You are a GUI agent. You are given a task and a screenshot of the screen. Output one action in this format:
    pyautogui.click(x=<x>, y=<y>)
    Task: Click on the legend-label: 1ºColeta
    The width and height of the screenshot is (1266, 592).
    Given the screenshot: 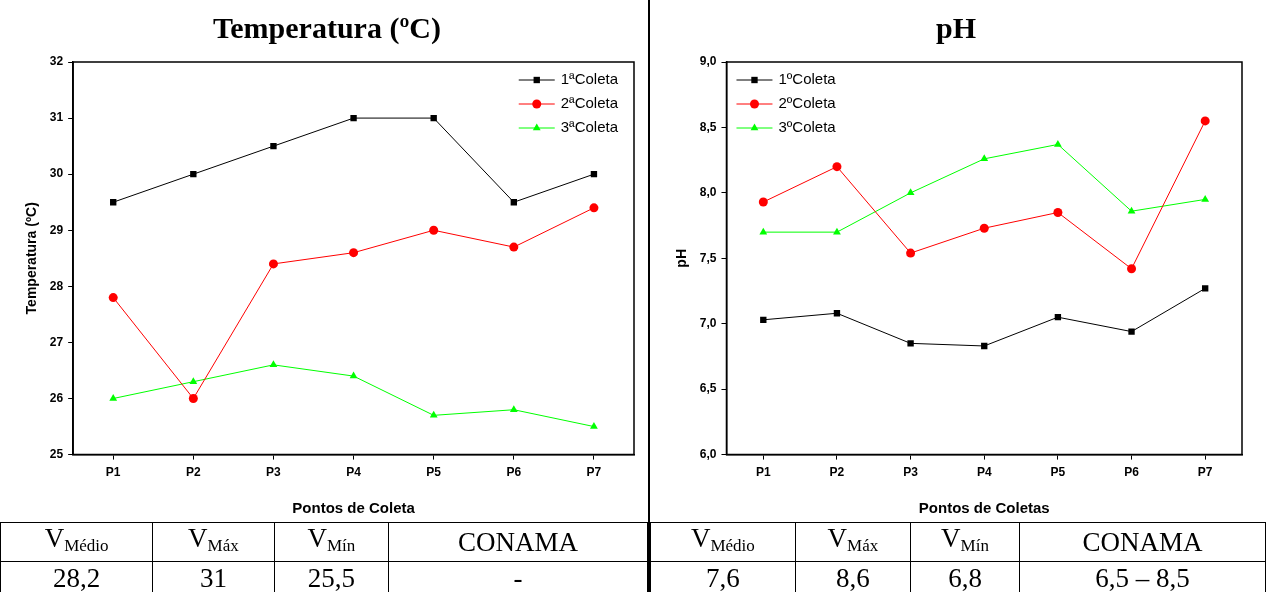 What is the action you would take?
    pyautogui.click(x=807, y=79)
    